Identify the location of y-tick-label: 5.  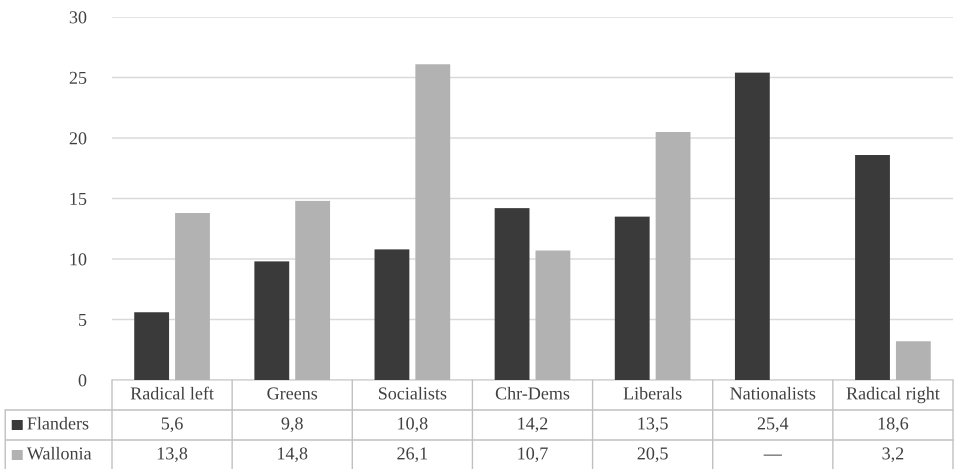
(82, 320).